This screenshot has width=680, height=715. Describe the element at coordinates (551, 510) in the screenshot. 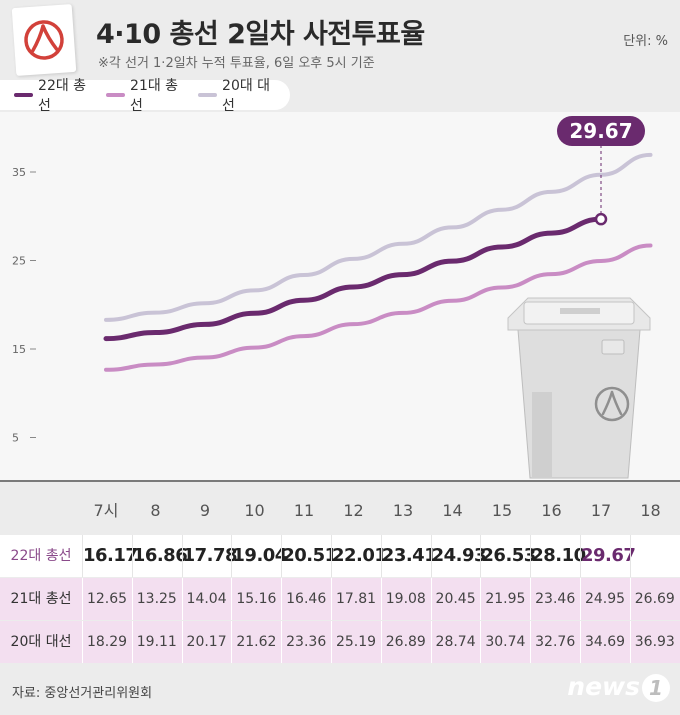

I see `x-tick-label: 16` at that location.